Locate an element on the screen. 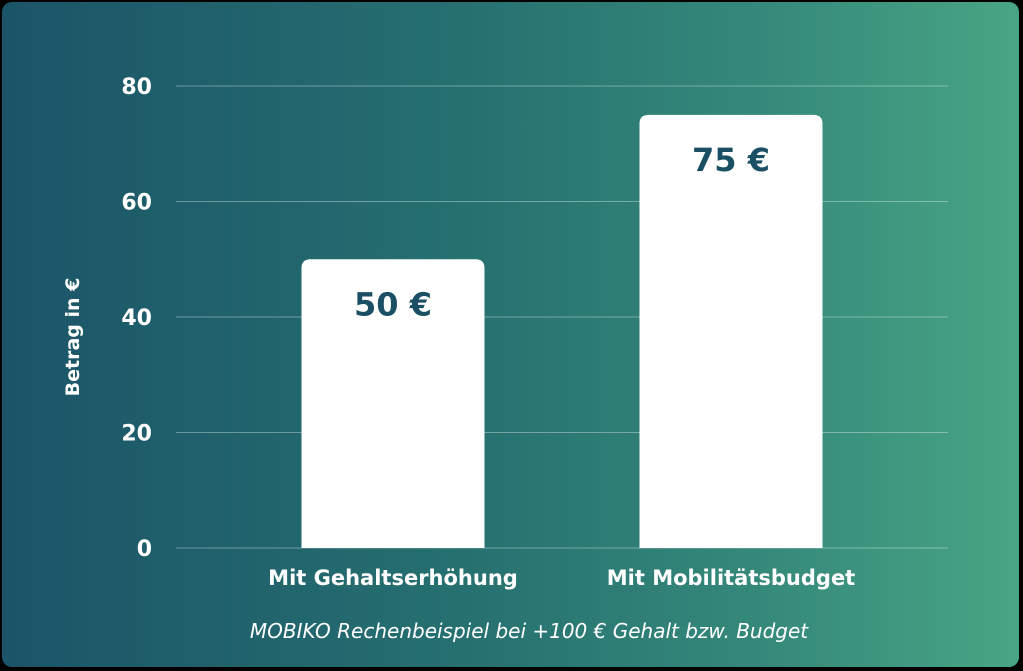 This screenshot has height=671, width=1023. y-tick-label: 80 is located at coordinates (136, 87).